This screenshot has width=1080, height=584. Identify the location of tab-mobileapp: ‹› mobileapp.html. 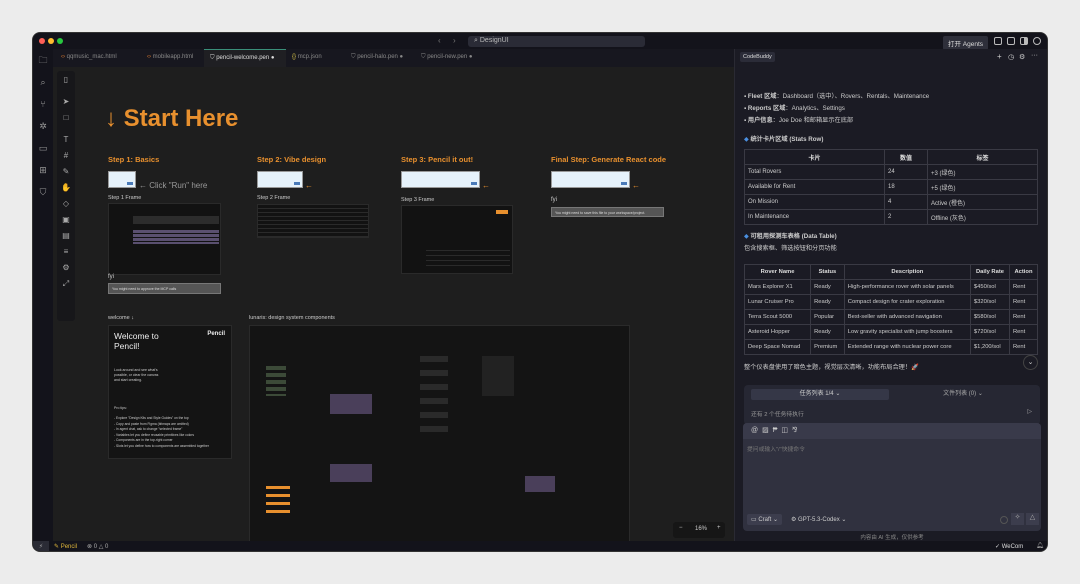
(170, 57).